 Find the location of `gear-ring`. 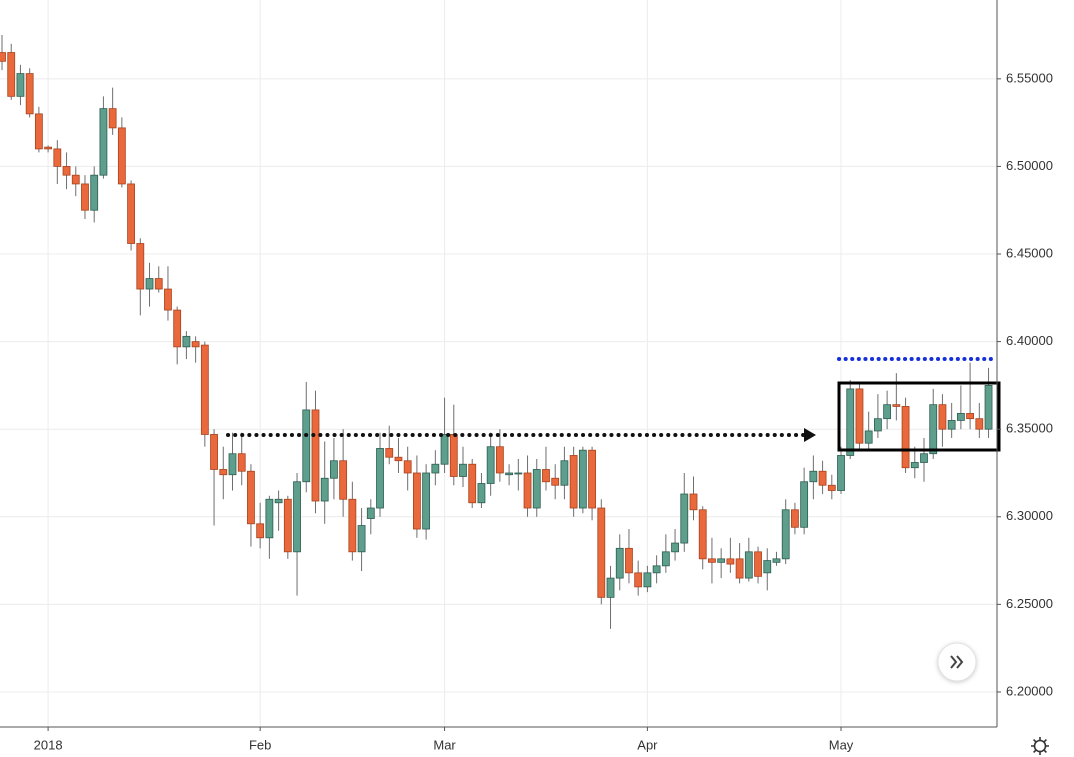

gear-ring is located at coordinates (1040, 746).